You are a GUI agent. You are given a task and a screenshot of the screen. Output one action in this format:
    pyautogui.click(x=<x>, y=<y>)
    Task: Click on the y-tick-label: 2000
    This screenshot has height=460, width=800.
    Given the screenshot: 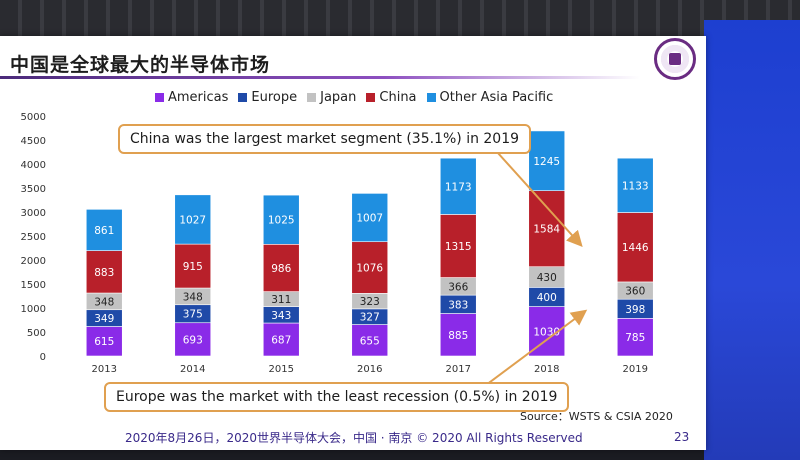 What is the action you would take?
    pyautogui.click(x=33, y=261)
    